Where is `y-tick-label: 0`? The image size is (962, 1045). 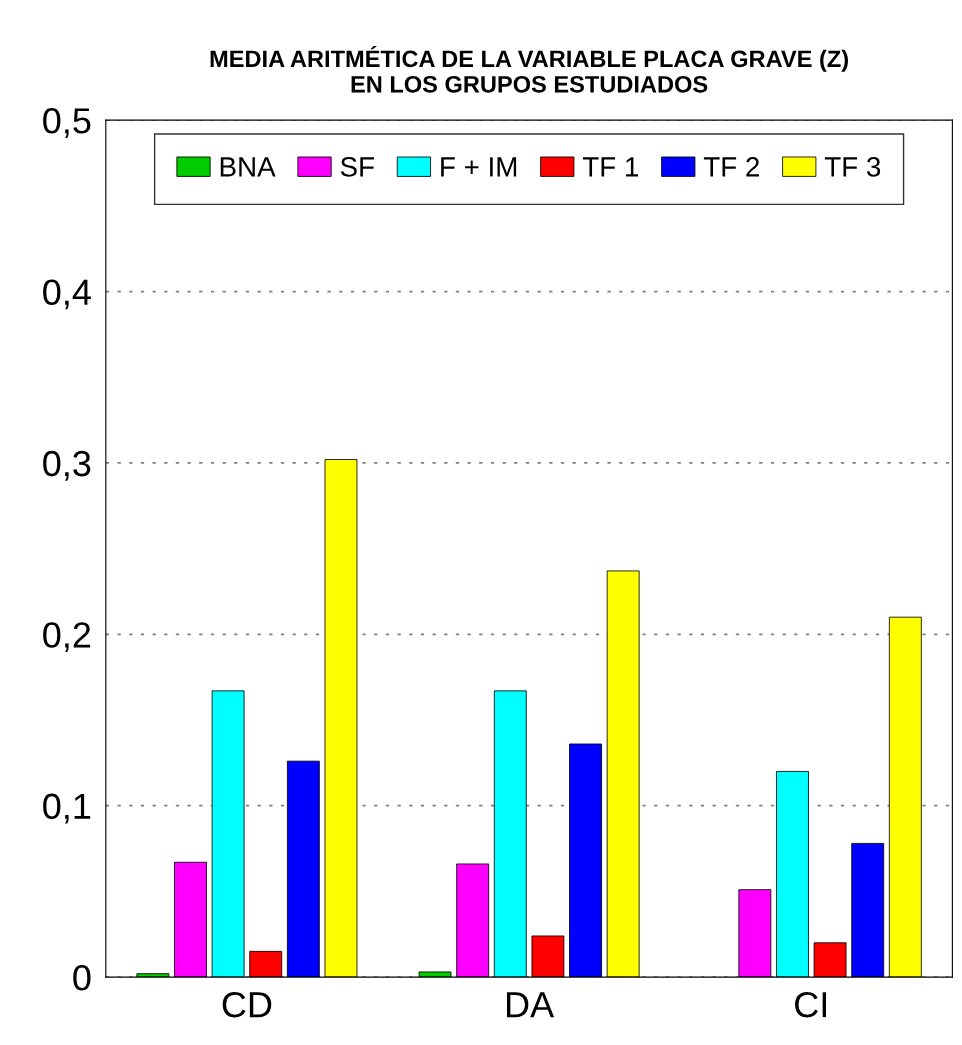
y-tick-label: 0 is located at coordinates (82, 977).